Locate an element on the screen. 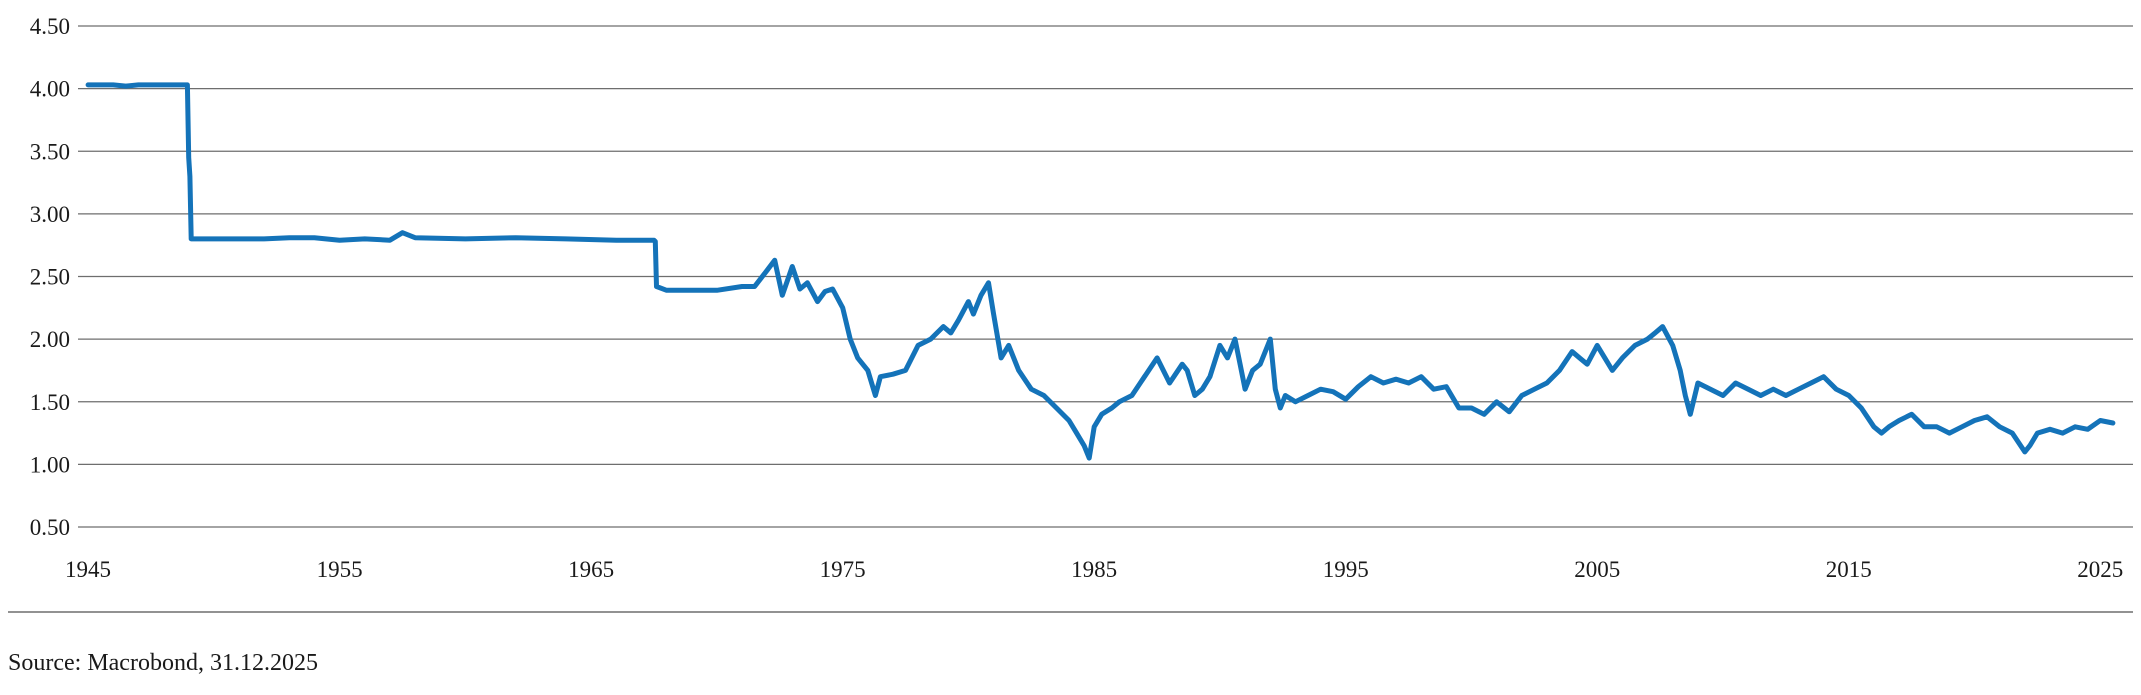  x-axis-tick-labels: 1945 1955 1965 1975 1985 1995 2005 2015 2025 is located at coordinates (1094, 569).